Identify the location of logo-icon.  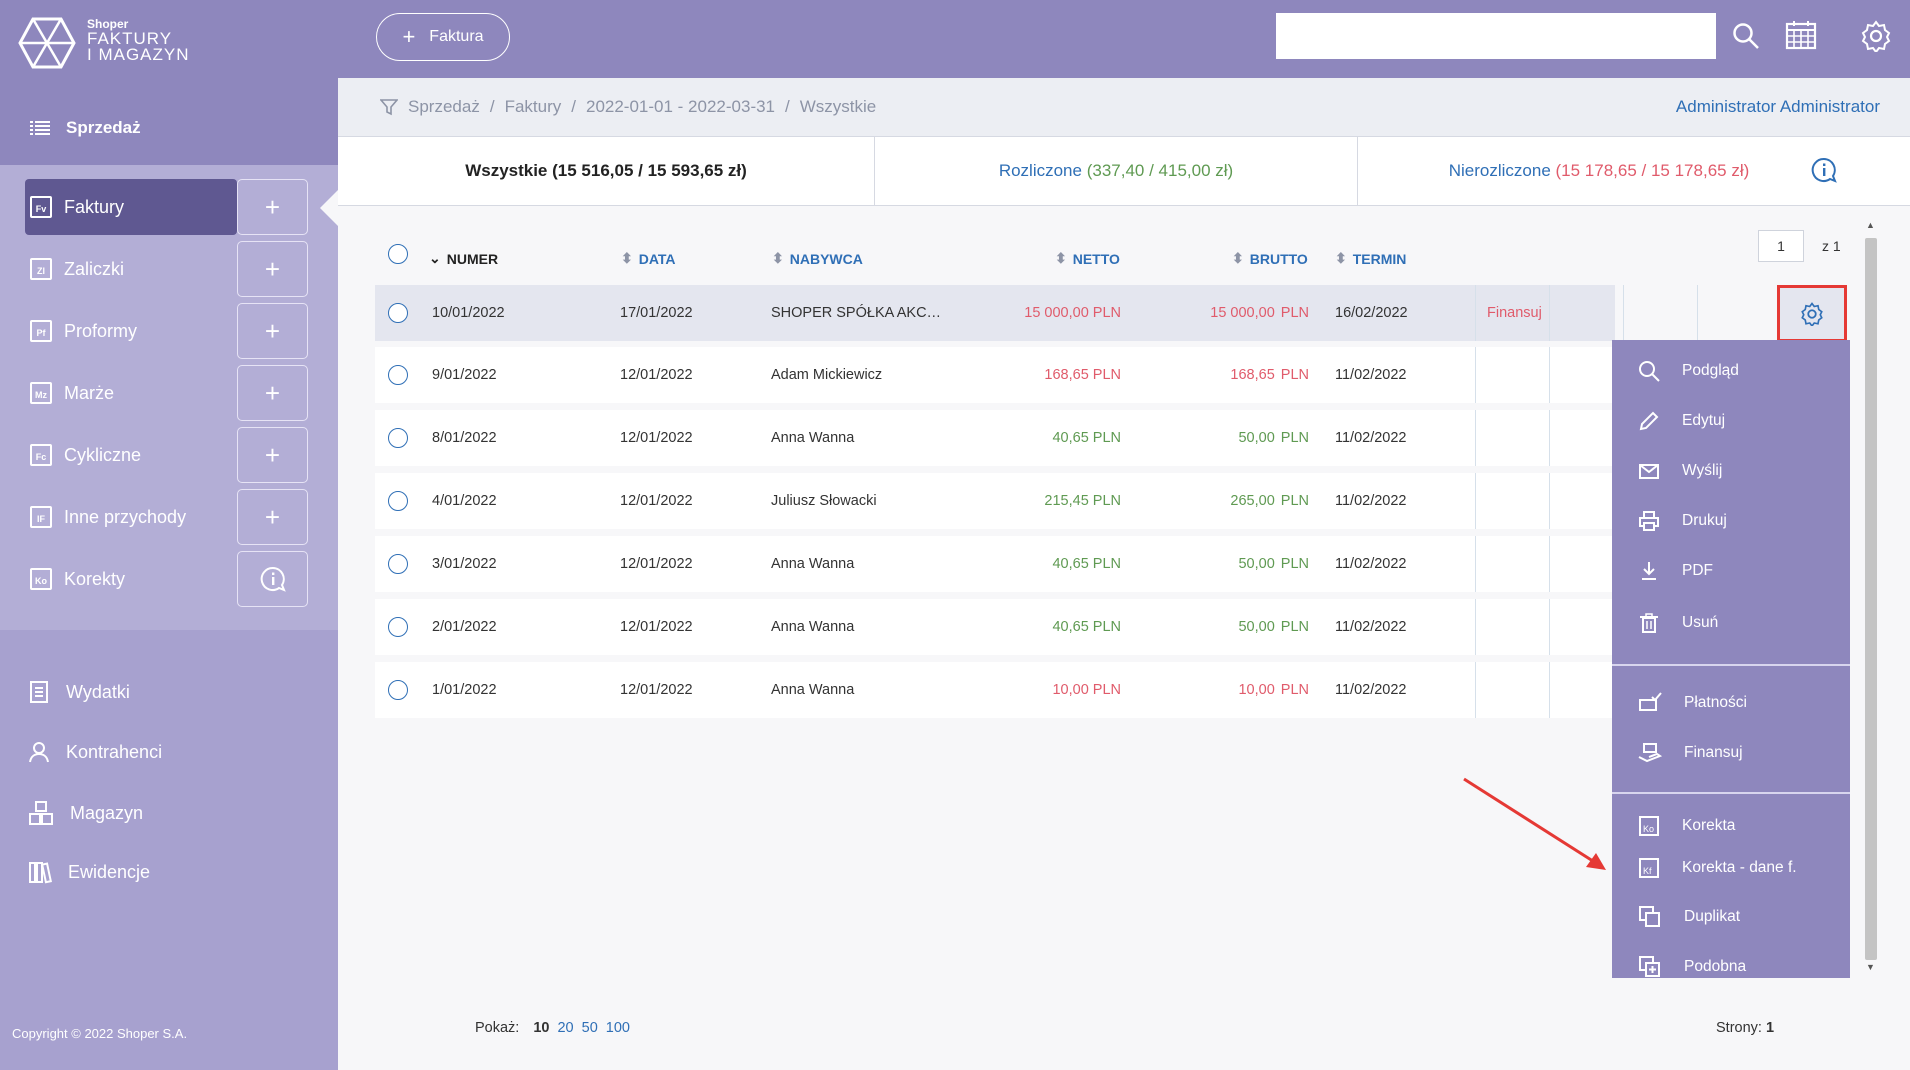
(47, 43).